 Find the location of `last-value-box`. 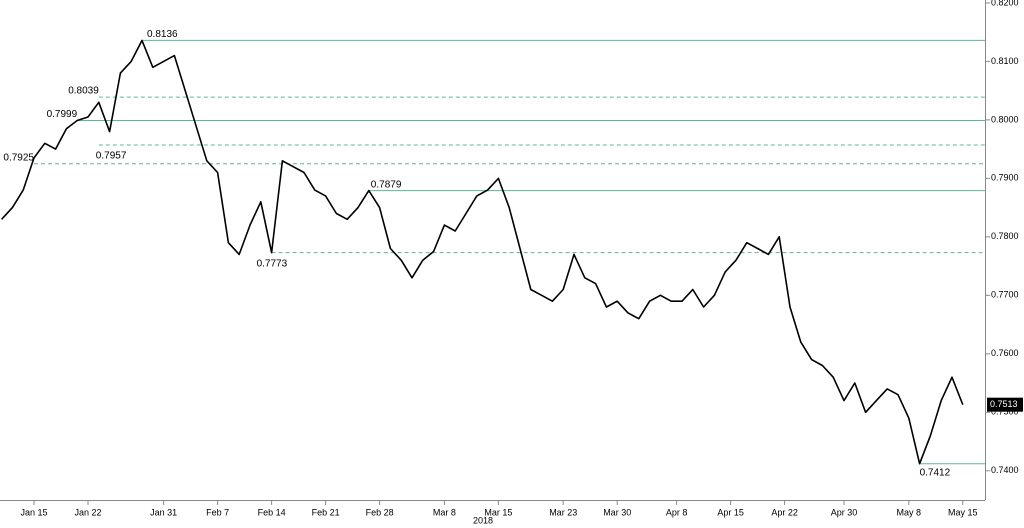

last-value-box is located at coordinates (1005, 404).